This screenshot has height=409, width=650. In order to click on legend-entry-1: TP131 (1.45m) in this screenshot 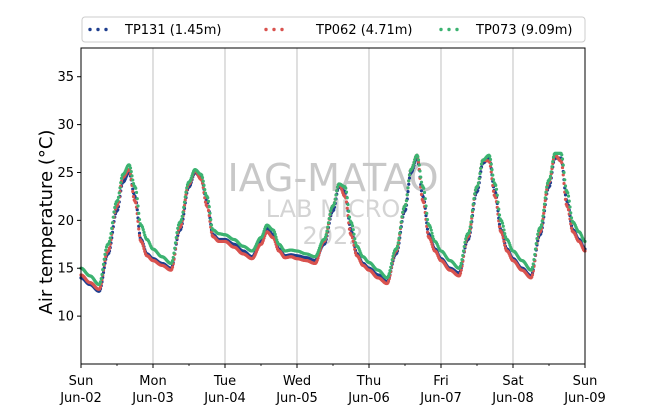, I will do `click(154, 30)`.